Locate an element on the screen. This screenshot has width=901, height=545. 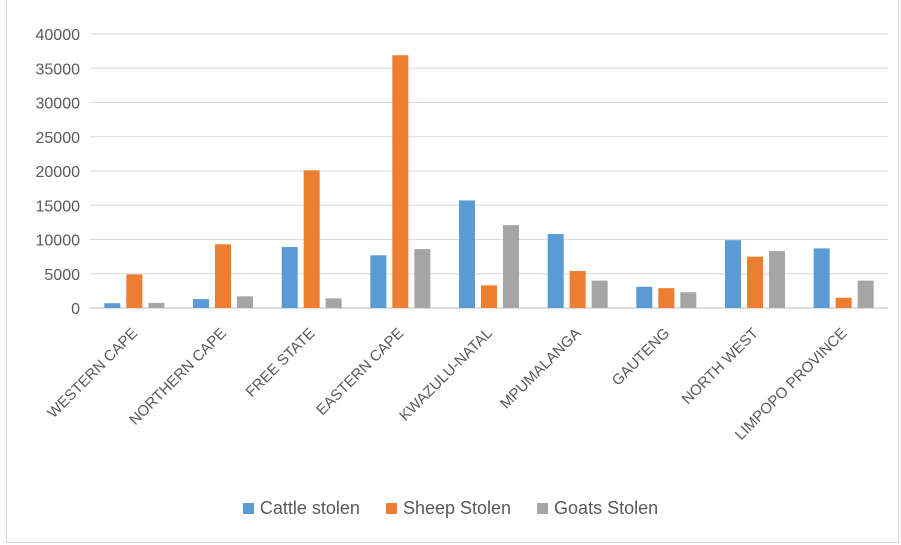
y-tick-label: 20000 is located at coordinates (58, 172).